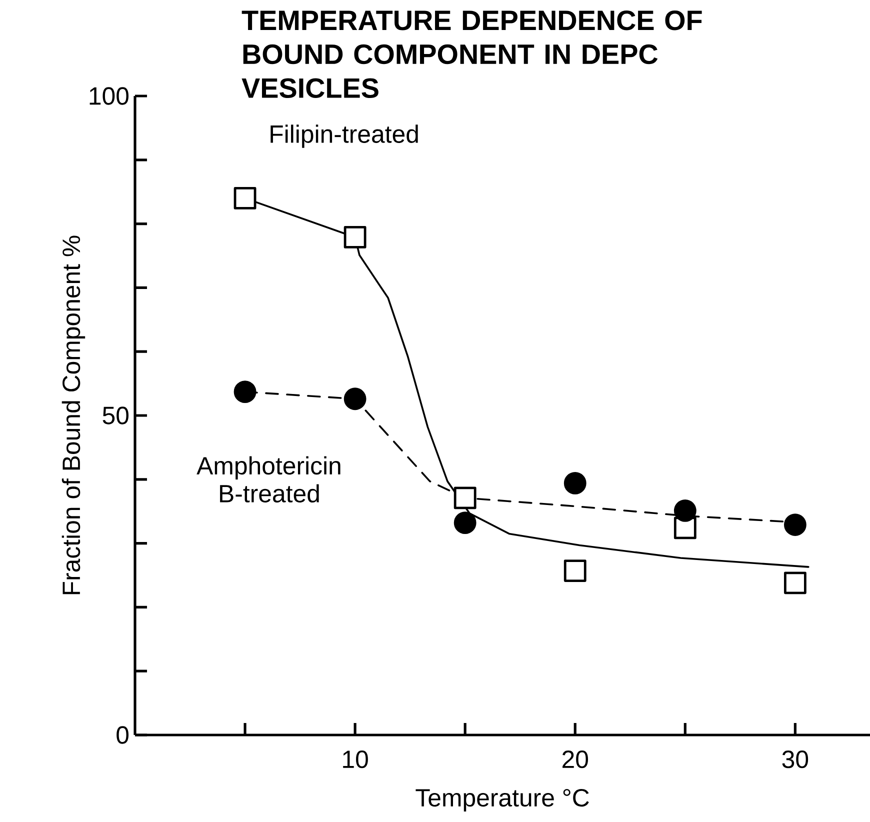 The image size is (870, 822). Describe the element at coordinates (74, 415) in the screenshot. I see `y-axis-title: Fraction of Bound Component %` at that location.